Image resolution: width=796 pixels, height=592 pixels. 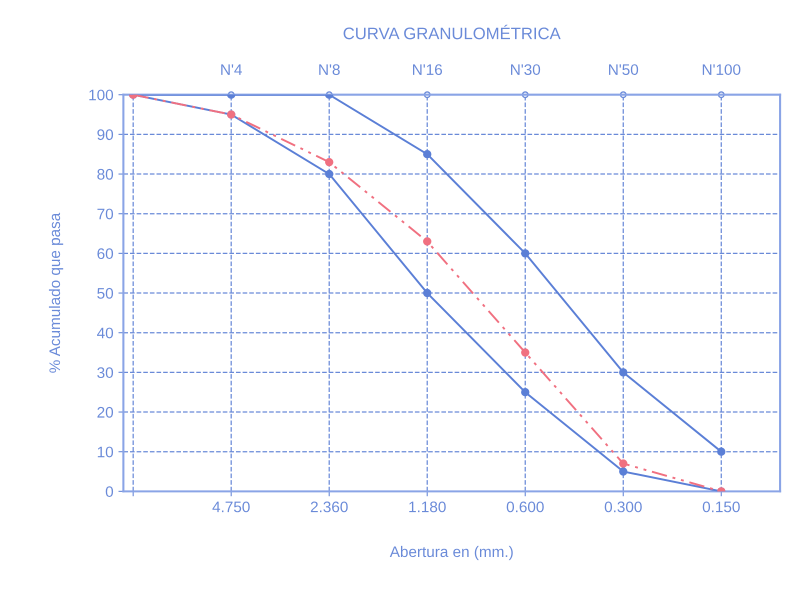 What do you see at coordinates (623, 506) in the screenshot?
I see `x-tick-label: 0.300` at bounding box center [623, 506].